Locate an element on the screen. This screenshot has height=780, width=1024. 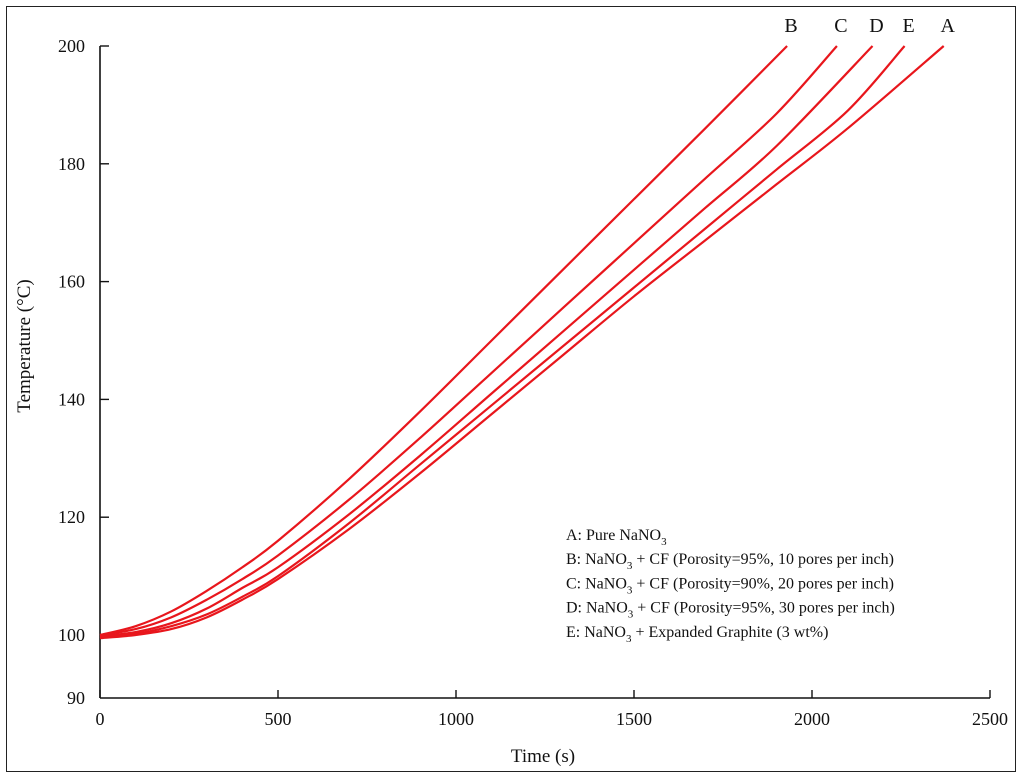
y-tick-label-90: 90 is located at coordinates (76, 698).